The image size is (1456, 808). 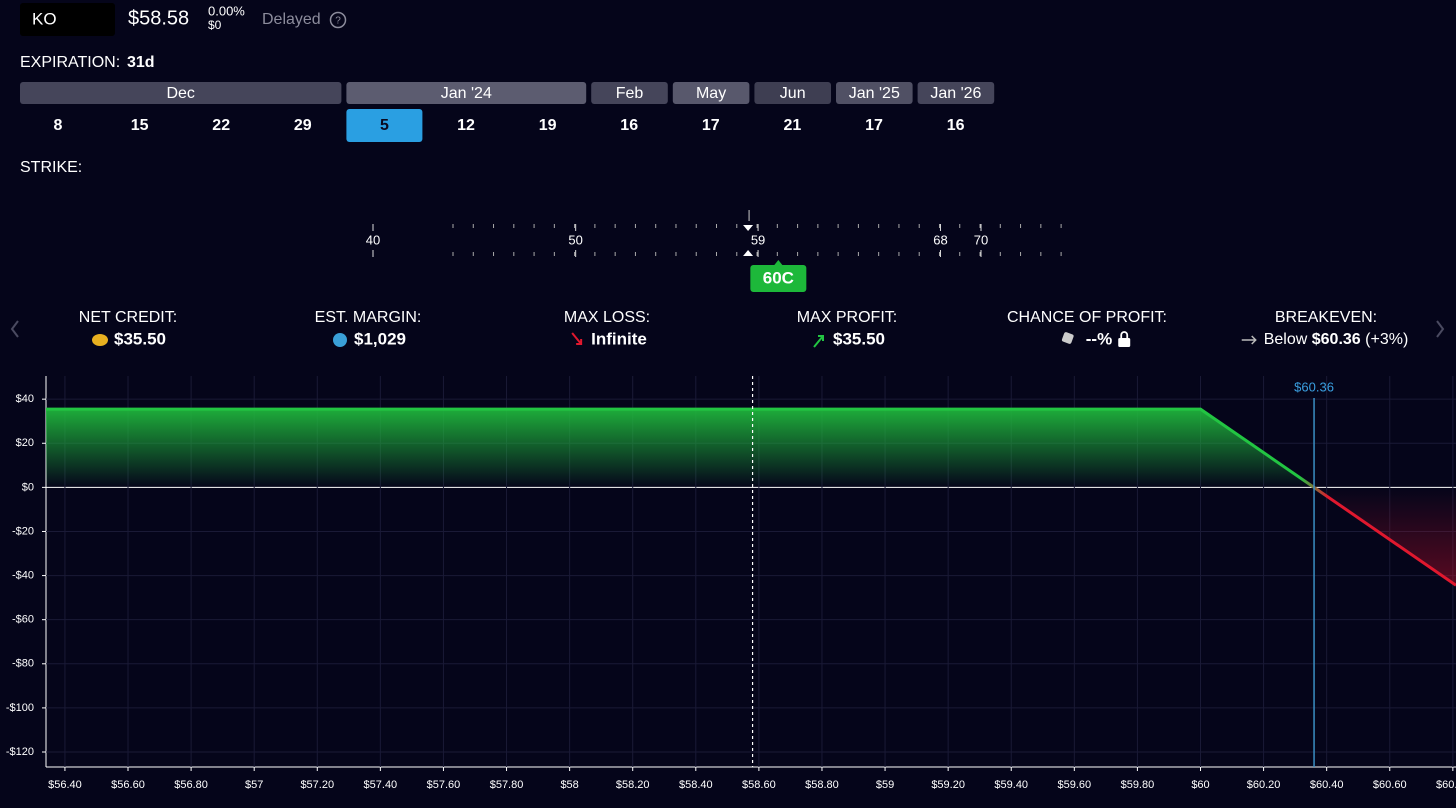 I want to click on stat-label: CHANCE OF PROFIT:, so click(x=1087, y=317).